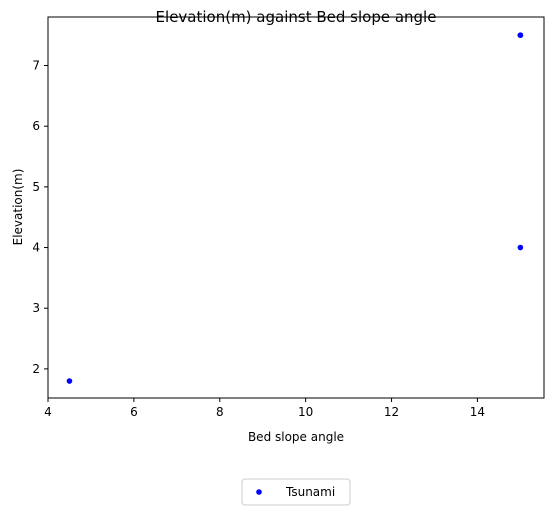 The image size is (554, 515). I want to click on y-tick-label: 7, so click(36, 66).